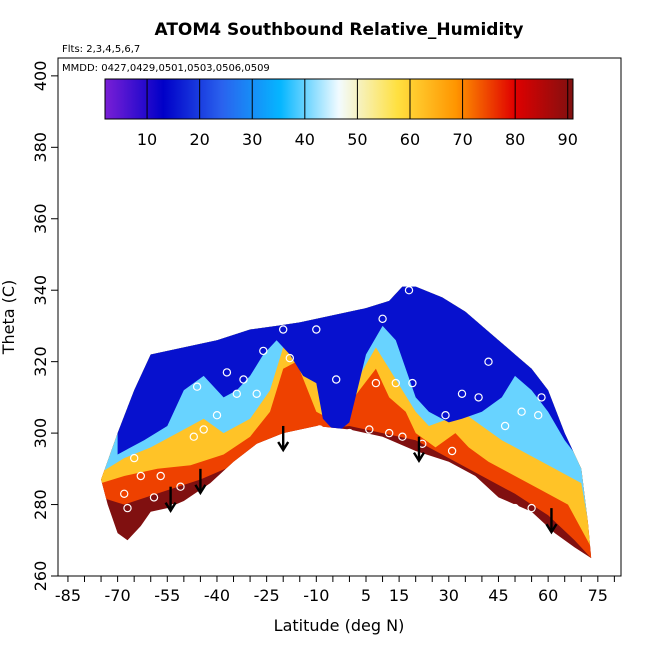 The height and width of the screenshot is (650, 650). Describe the element at coordinates (267, 595) in the screenshot. I see `x-tick-label: -25` at that location.